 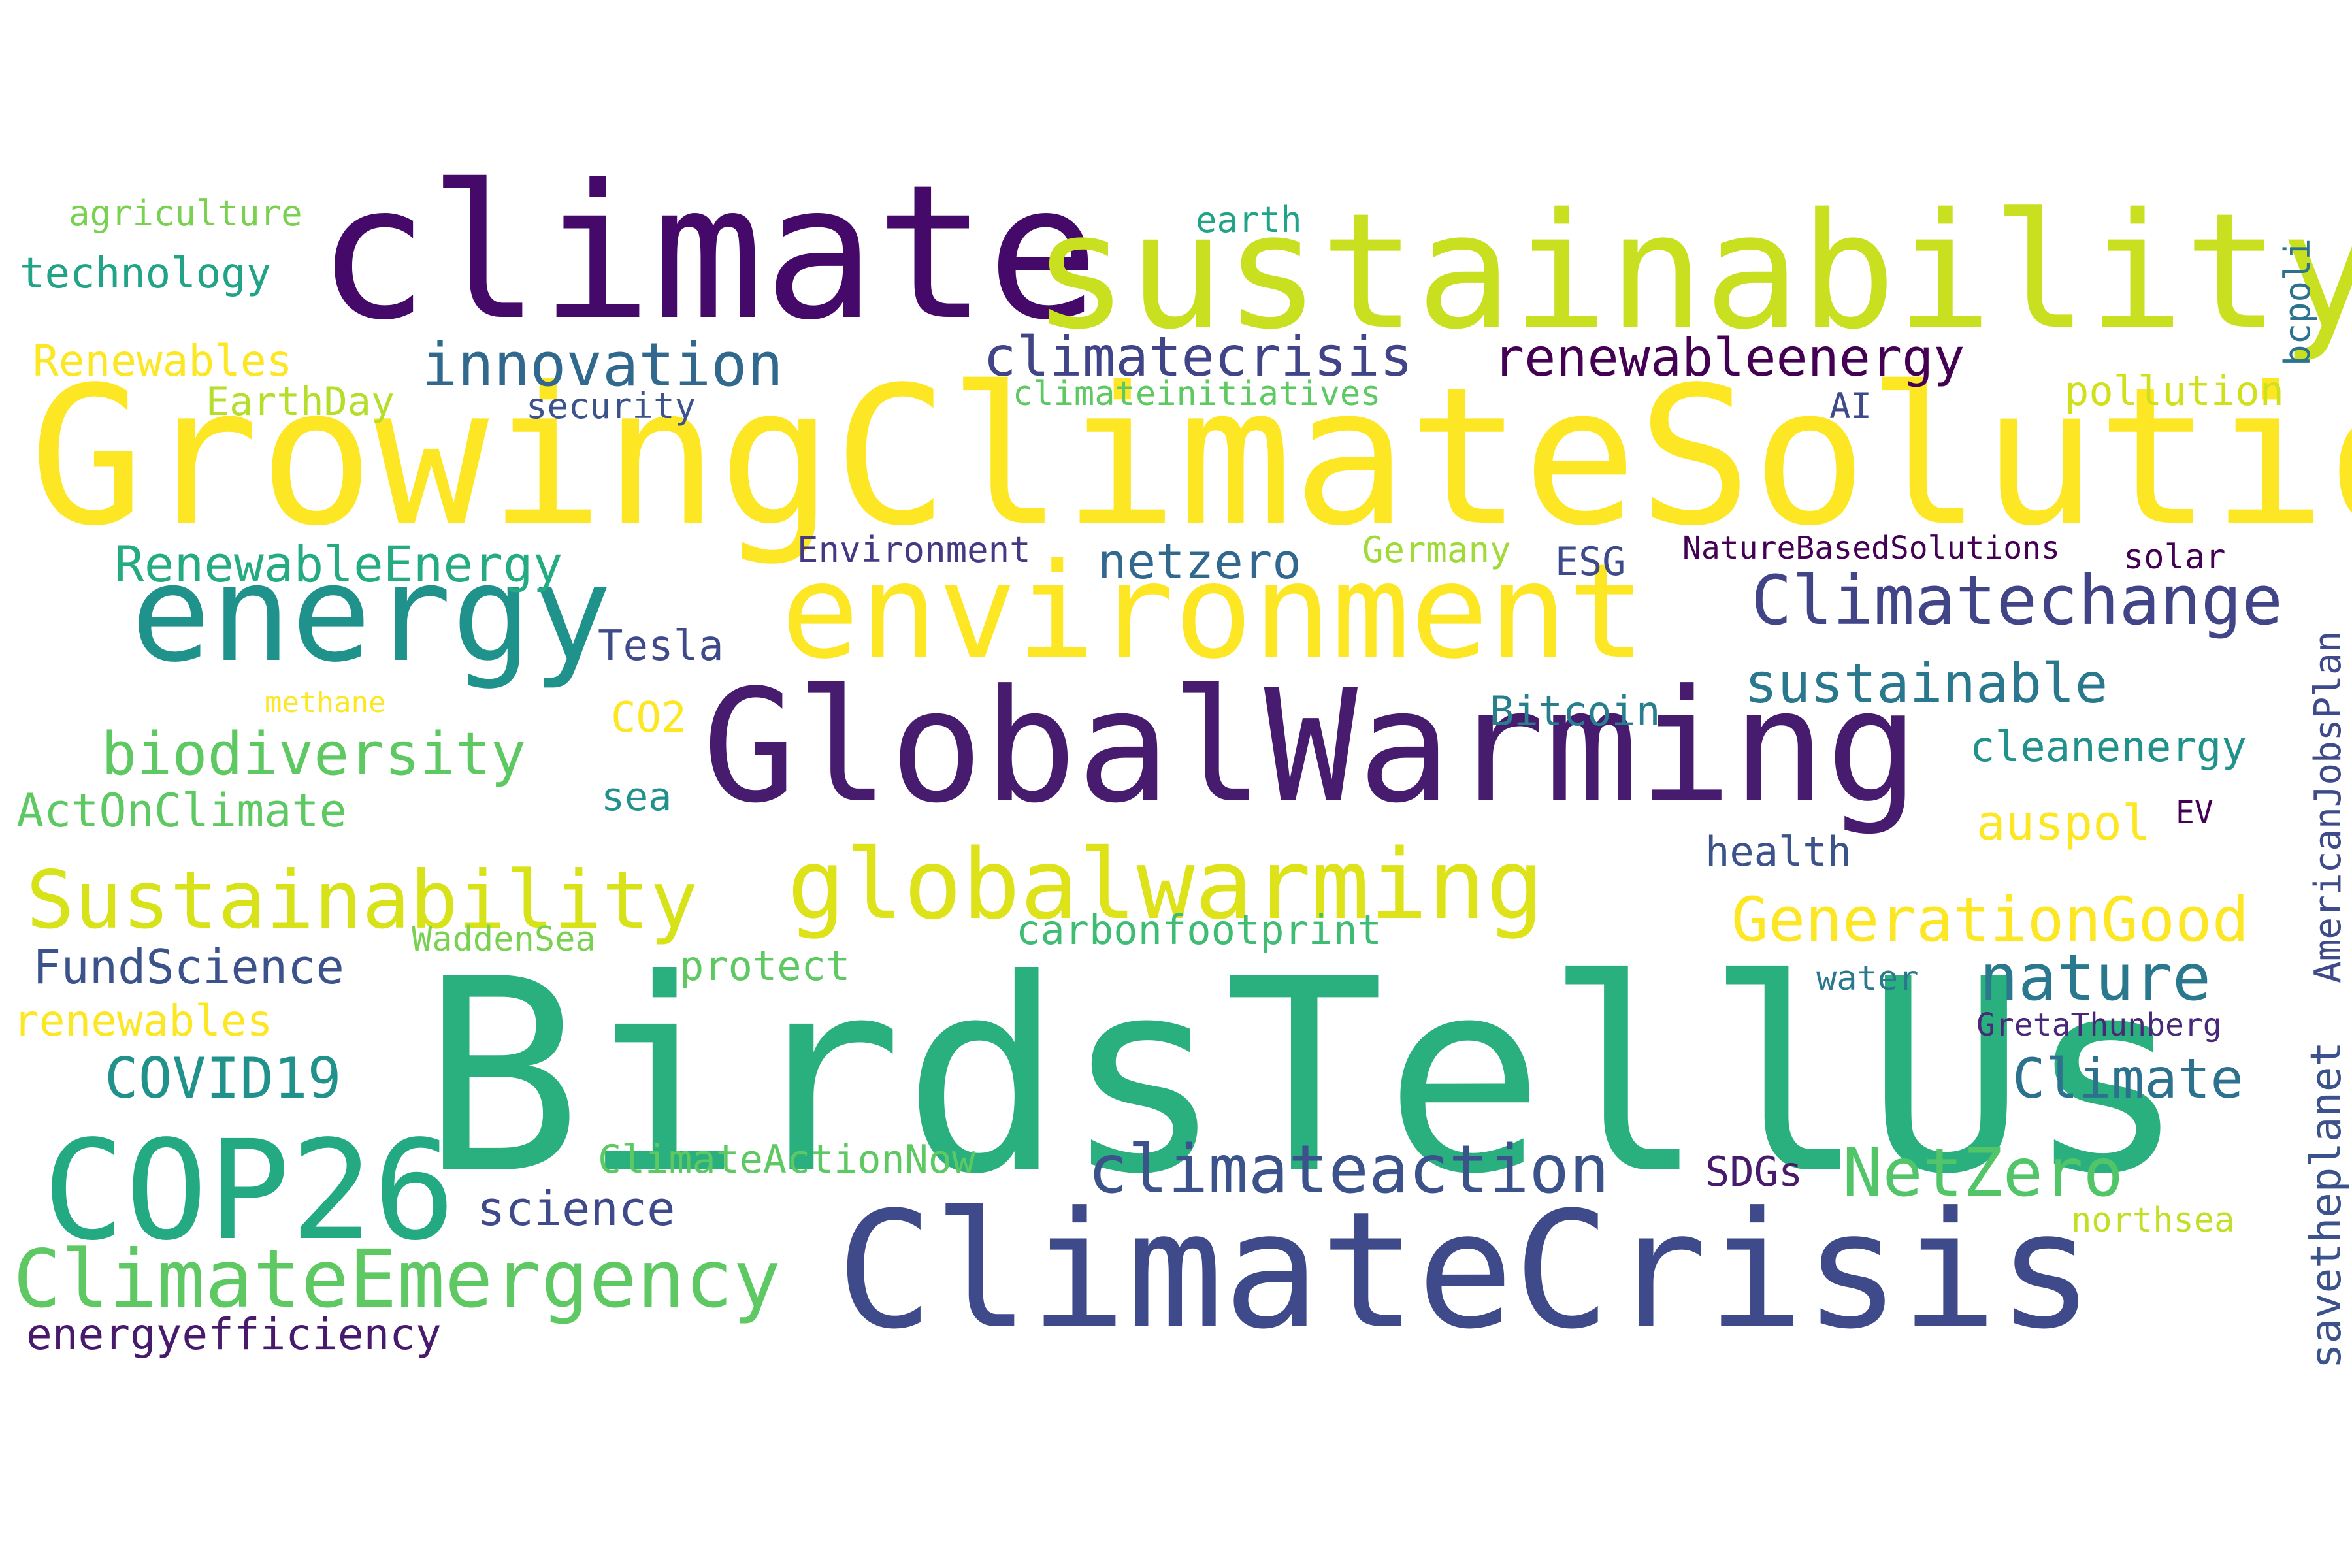 I want to click on word: auspol, so click(x=2063, y=823).